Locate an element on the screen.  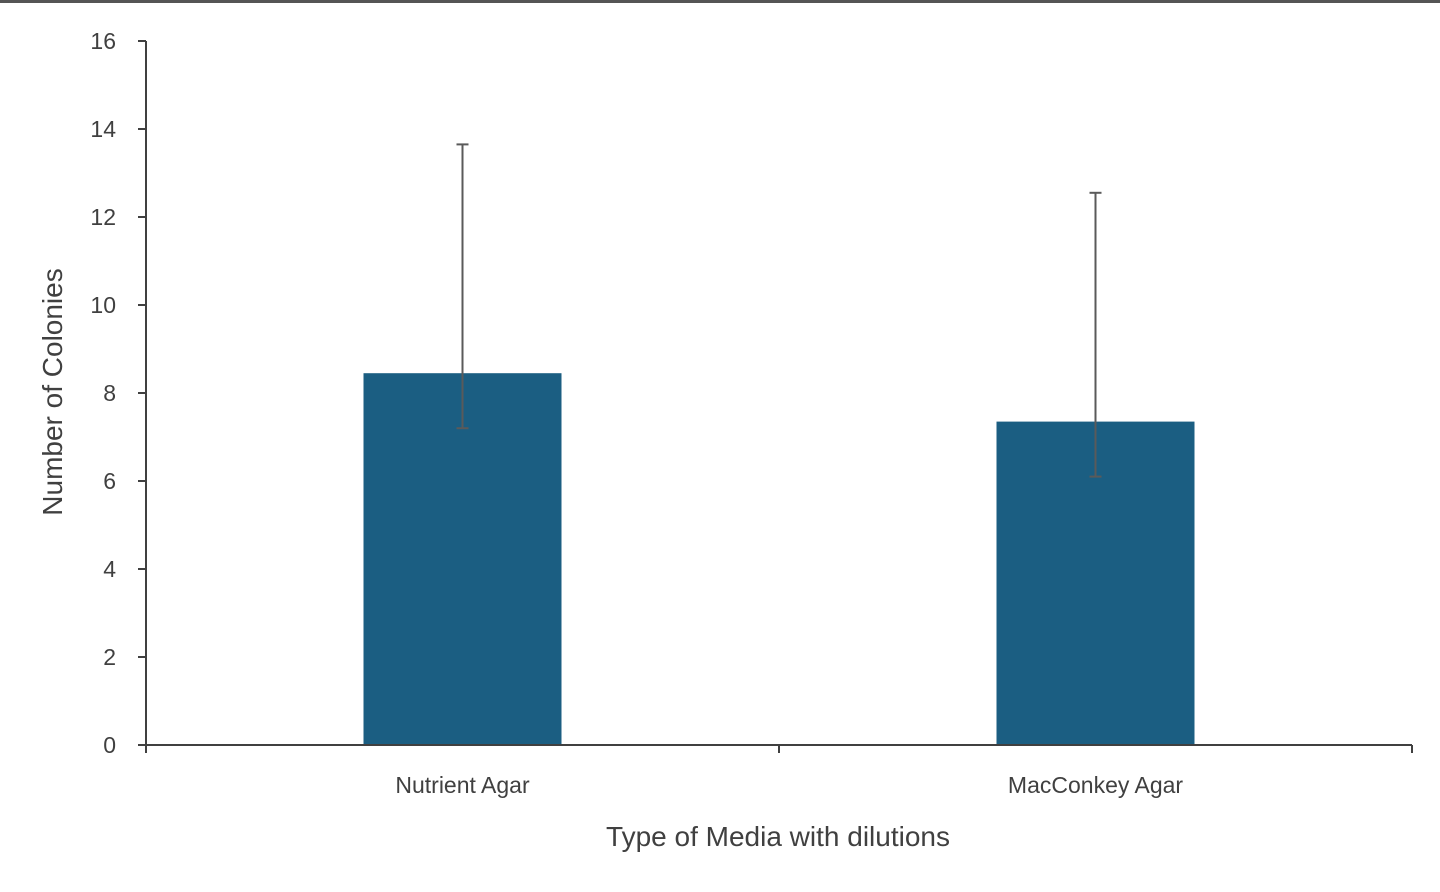
x-tick-label: MacConkey Agar is located at coordinates (1095, 785).